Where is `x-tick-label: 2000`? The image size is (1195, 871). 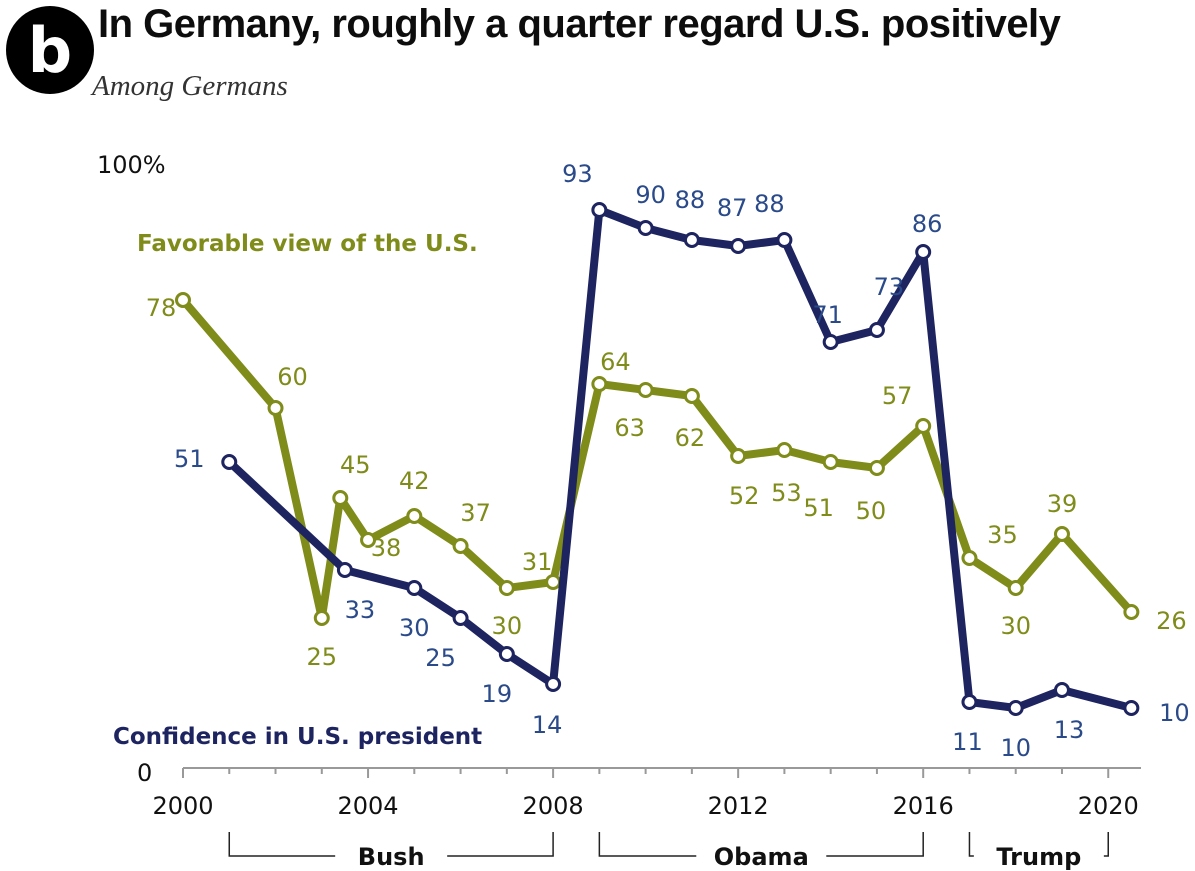 x-tick-label: 2000 is located at coordinates (182, 806).